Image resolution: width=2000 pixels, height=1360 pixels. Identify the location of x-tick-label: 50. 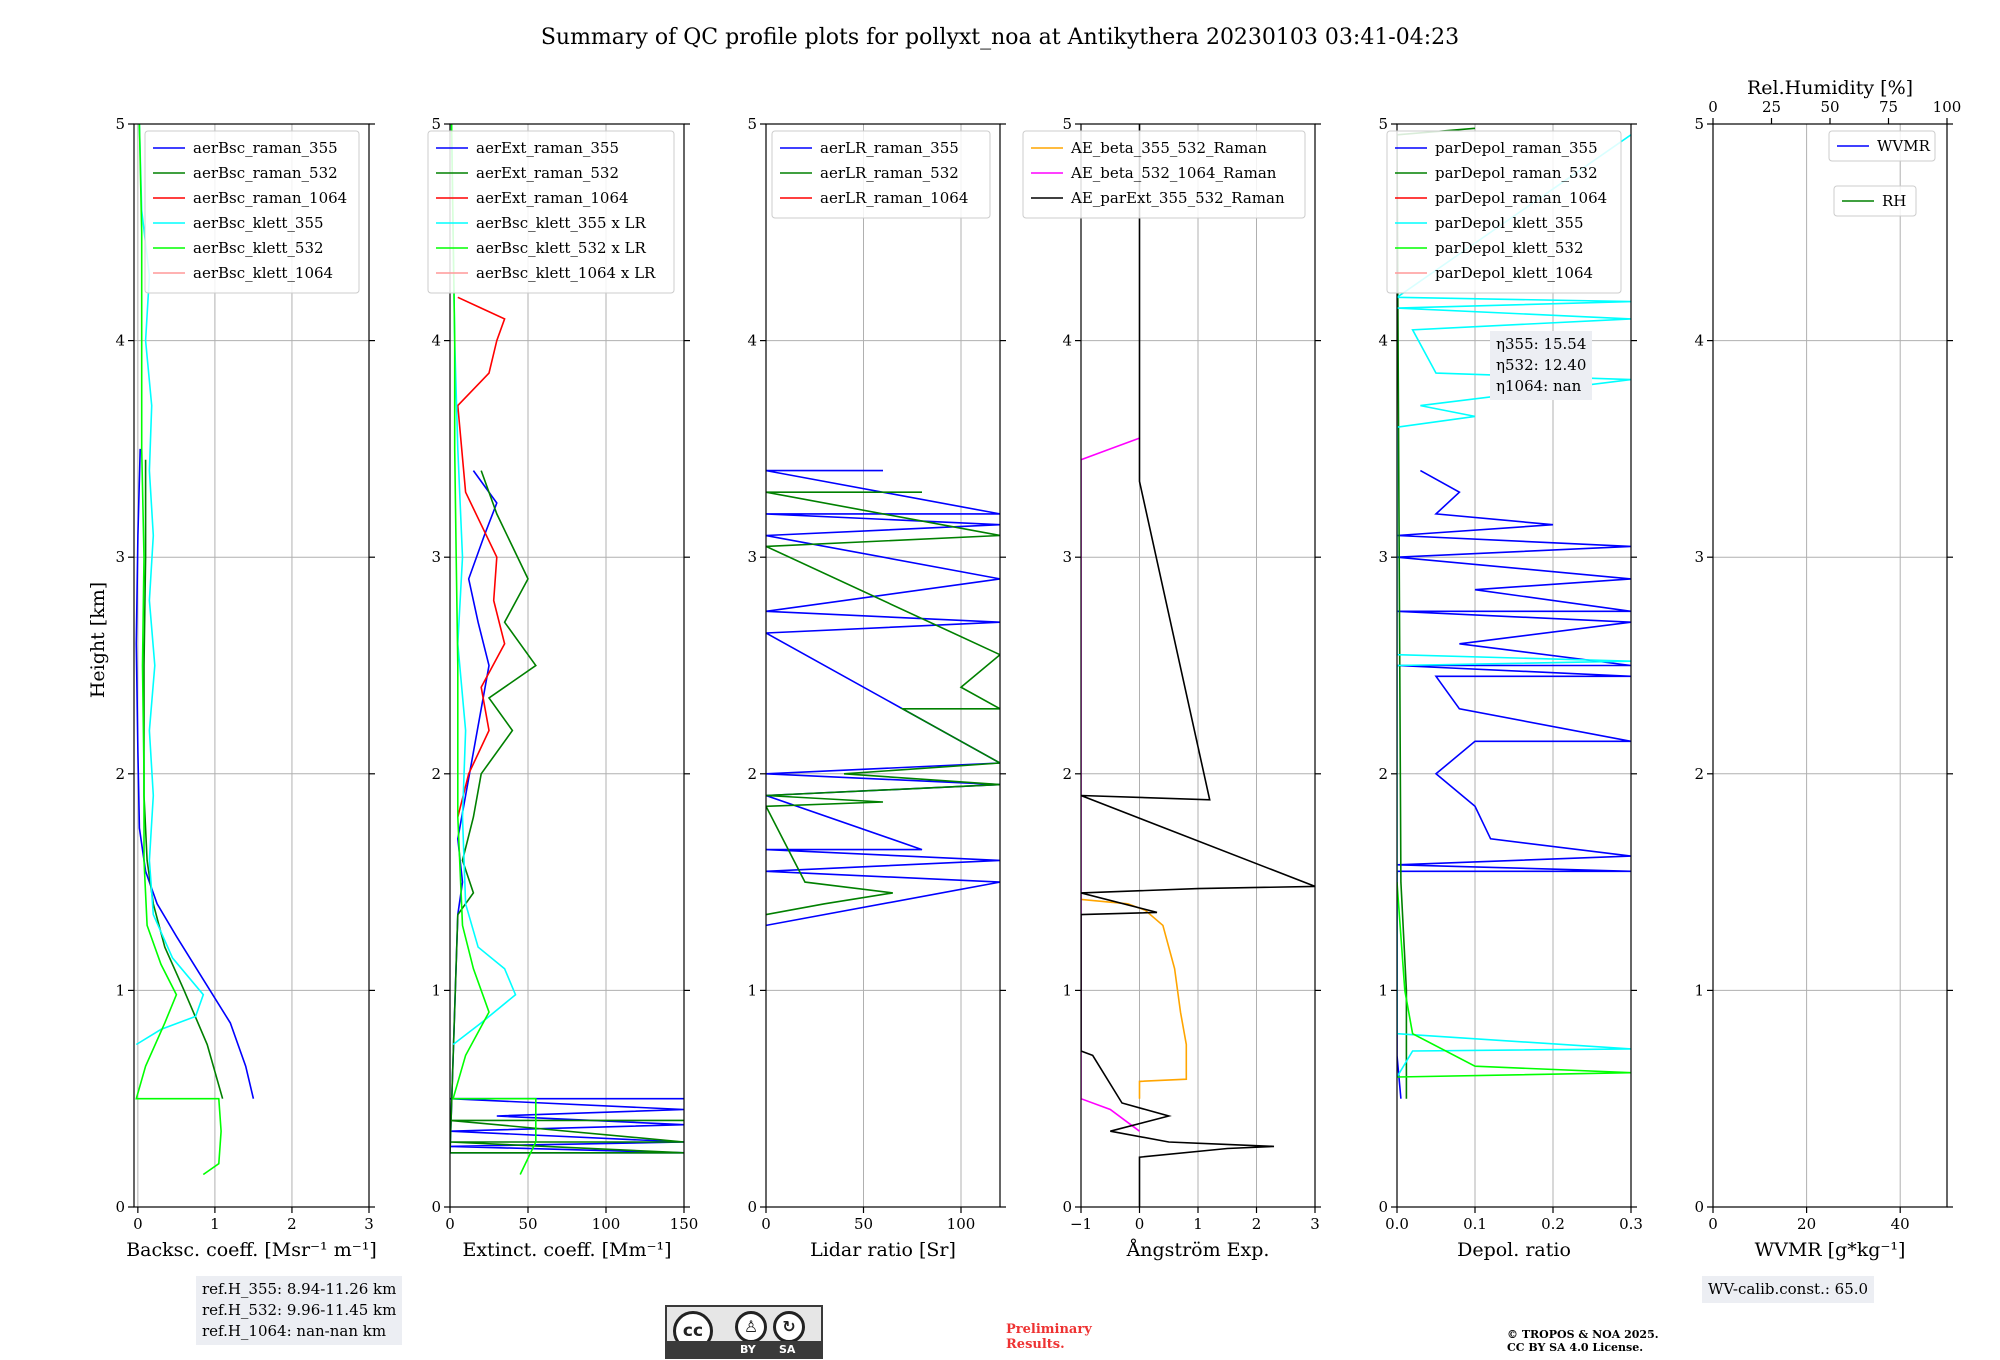
(863, 1224).